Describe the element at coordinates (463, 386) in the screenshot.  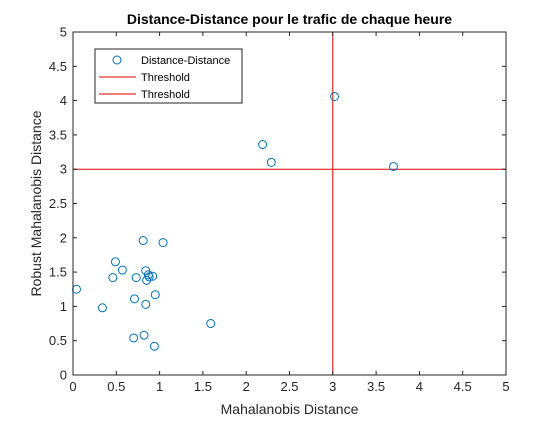
I see `x-tick-label: 4.5` at that location.